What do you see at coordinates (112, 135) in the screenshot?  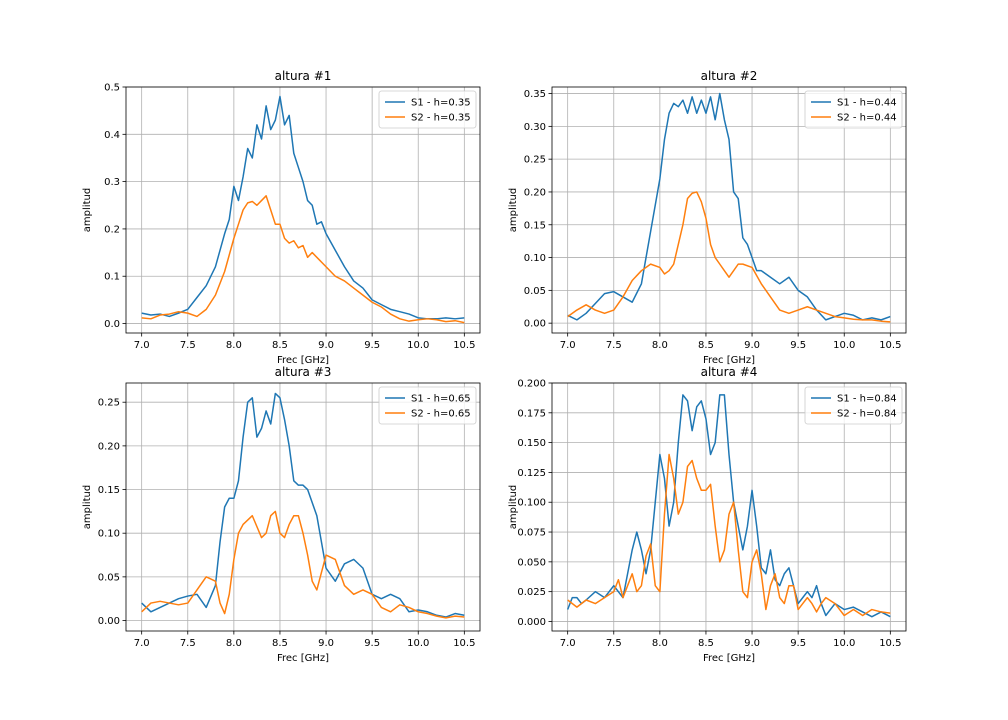 I see `y-tick-label: 0.4` at bounding box center [112, 135].